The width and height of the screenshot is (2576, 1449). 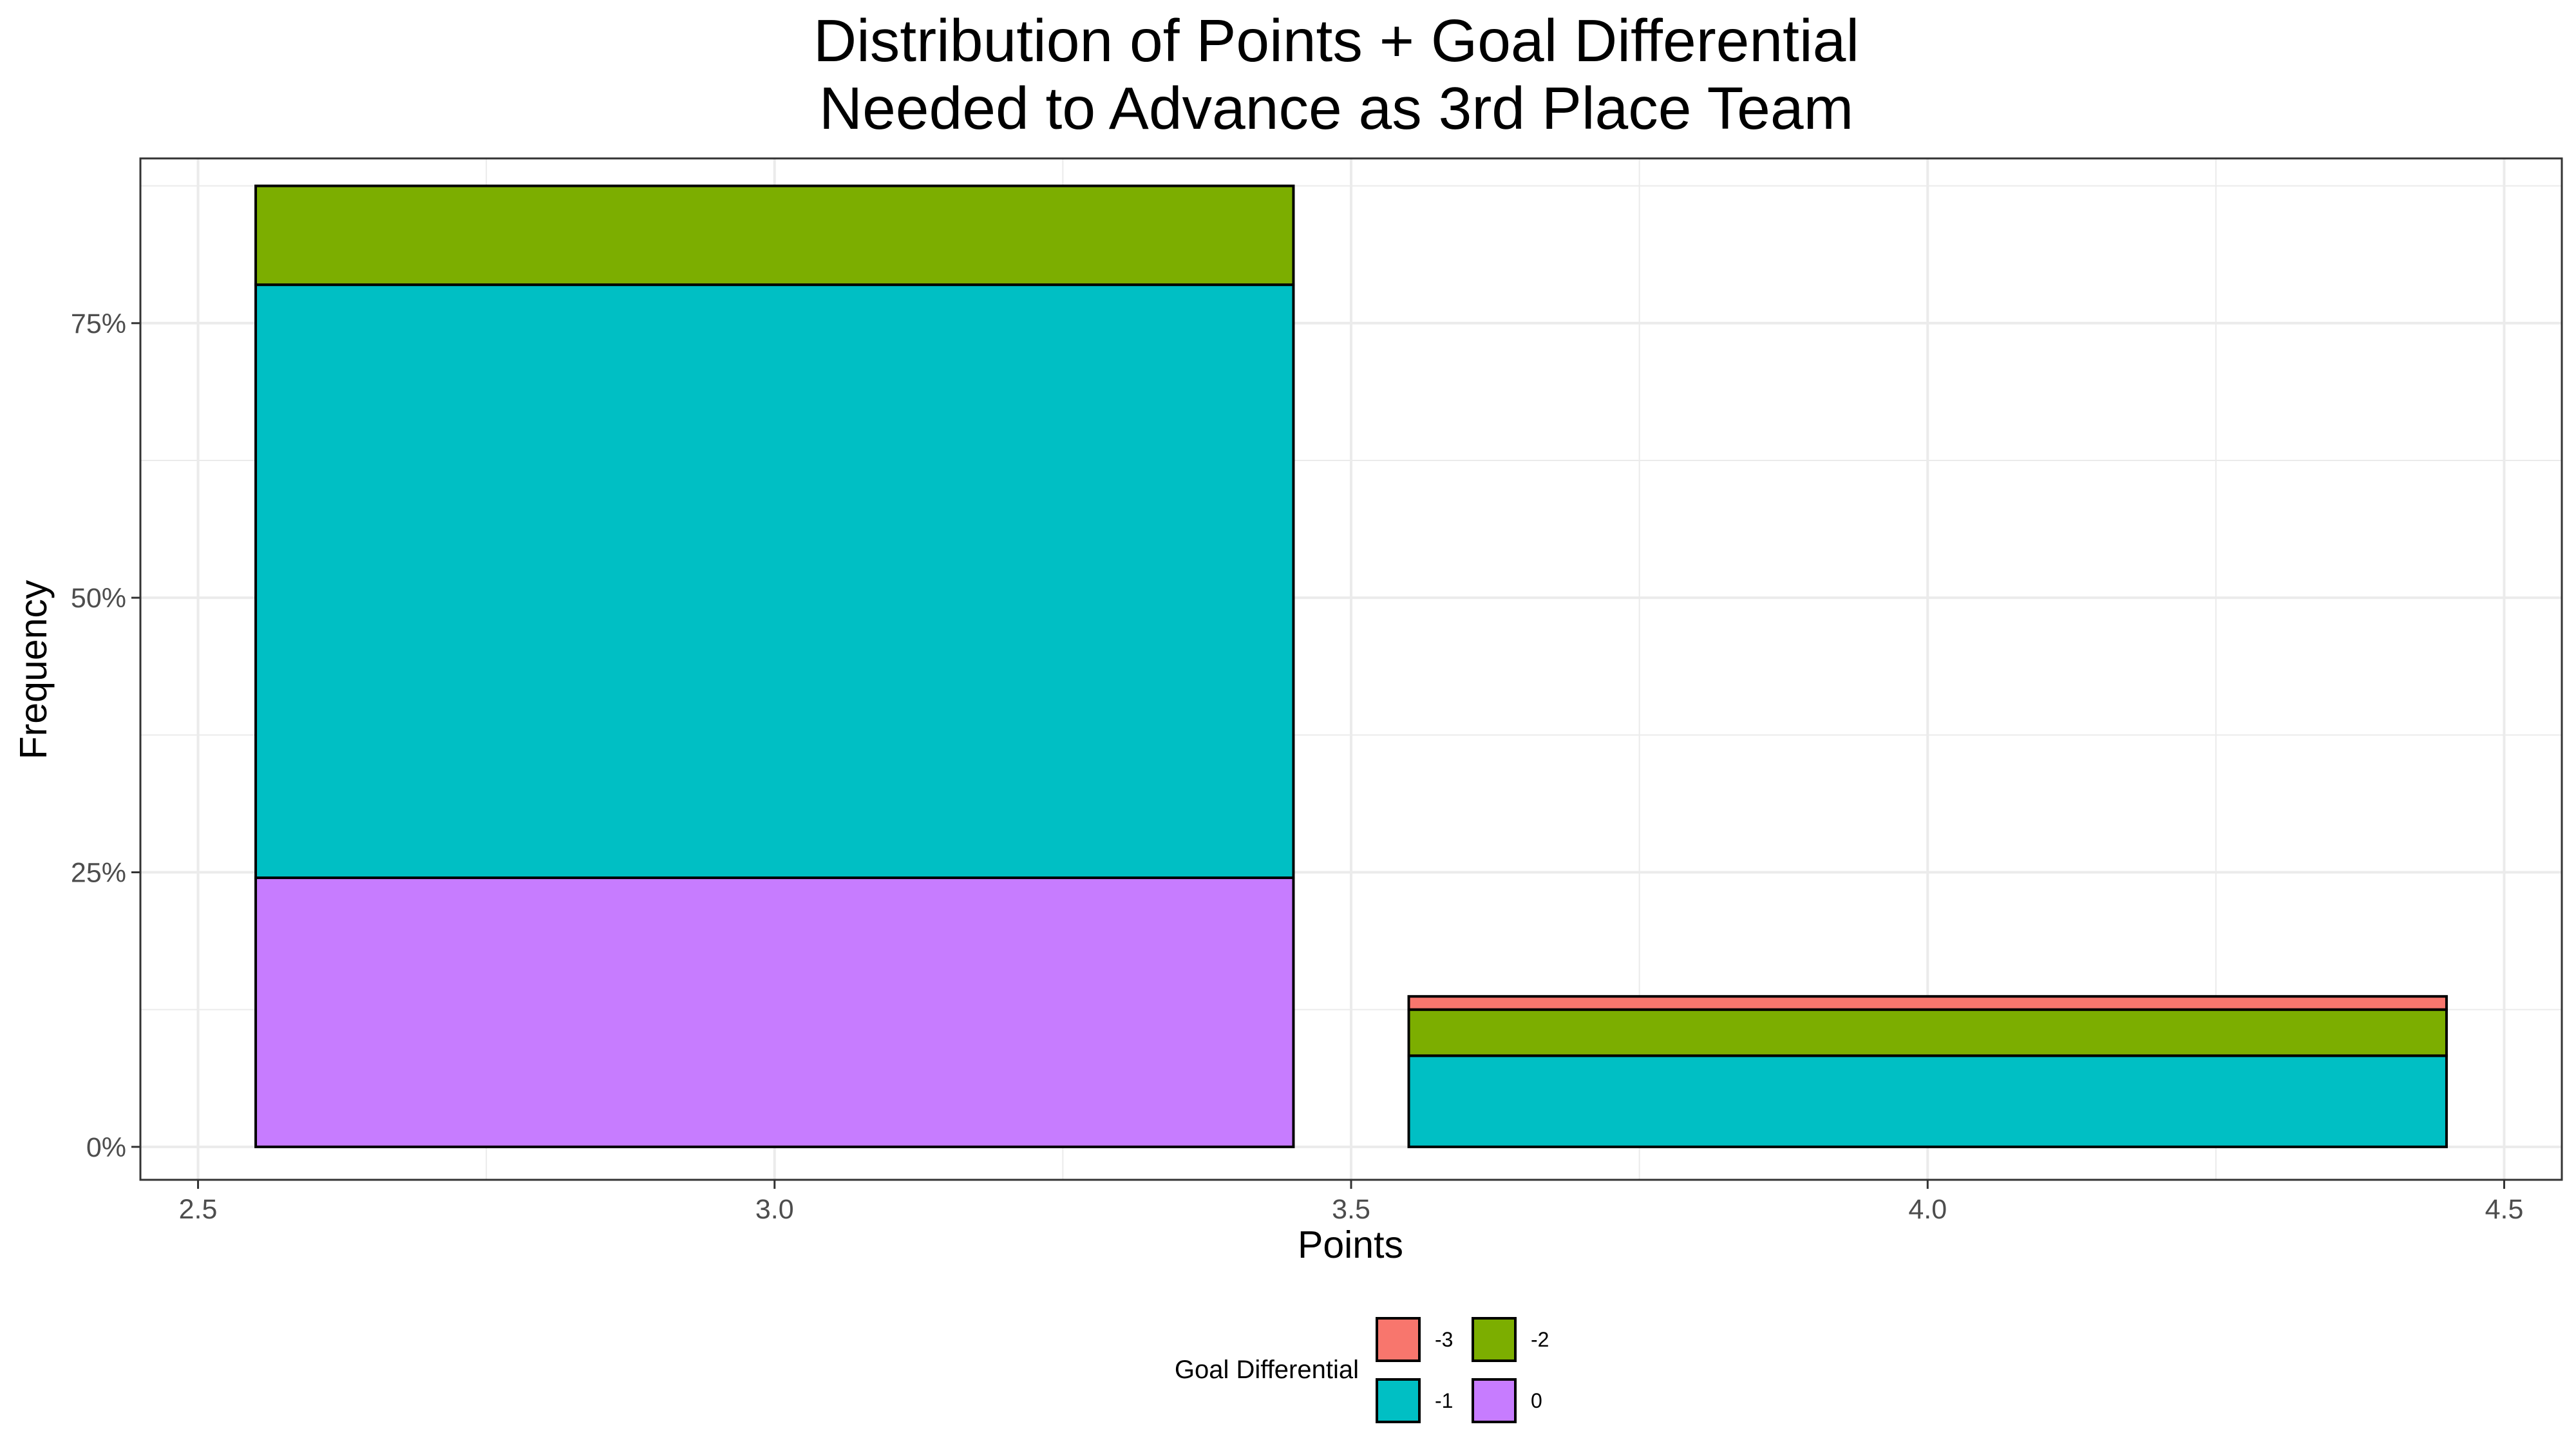 I want to click on x-tick-label: 2.5, so click(x=199, y=1209).